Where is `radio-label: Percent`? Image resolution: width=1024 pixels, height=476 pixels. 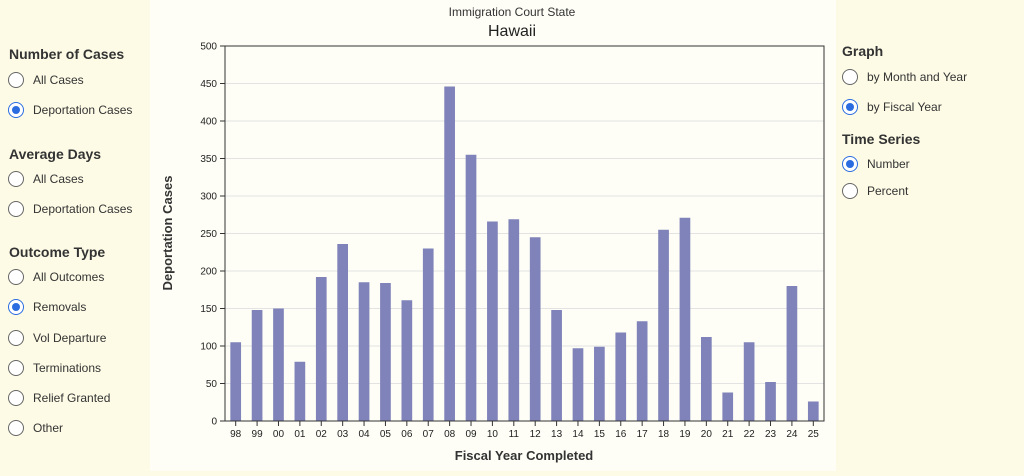 radio-label: Percent is located at coordinates (888, 191).